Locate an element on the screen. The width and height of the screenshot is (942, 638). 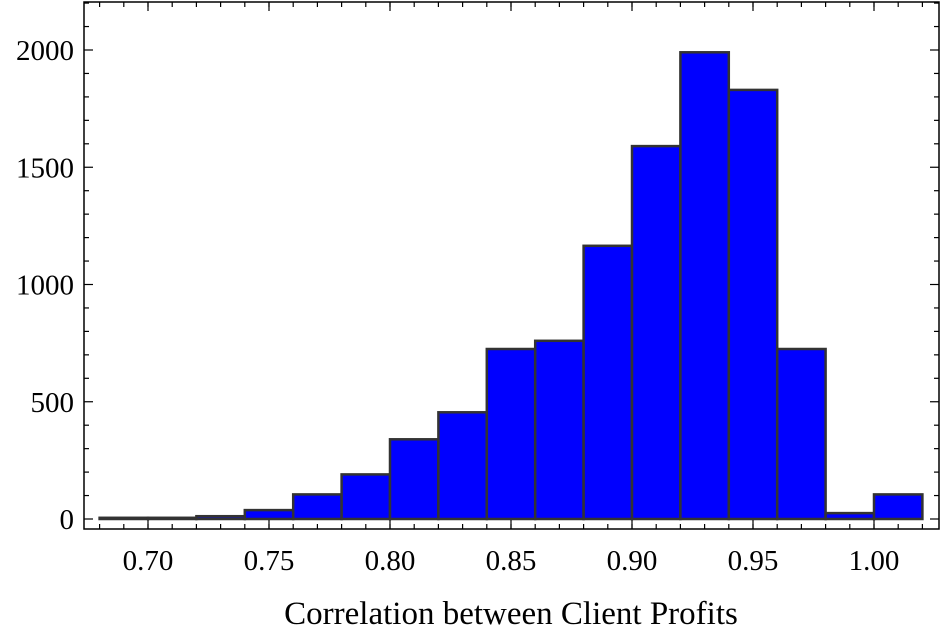
y-tick-label: 2000 is located at coordinates (45, 51).